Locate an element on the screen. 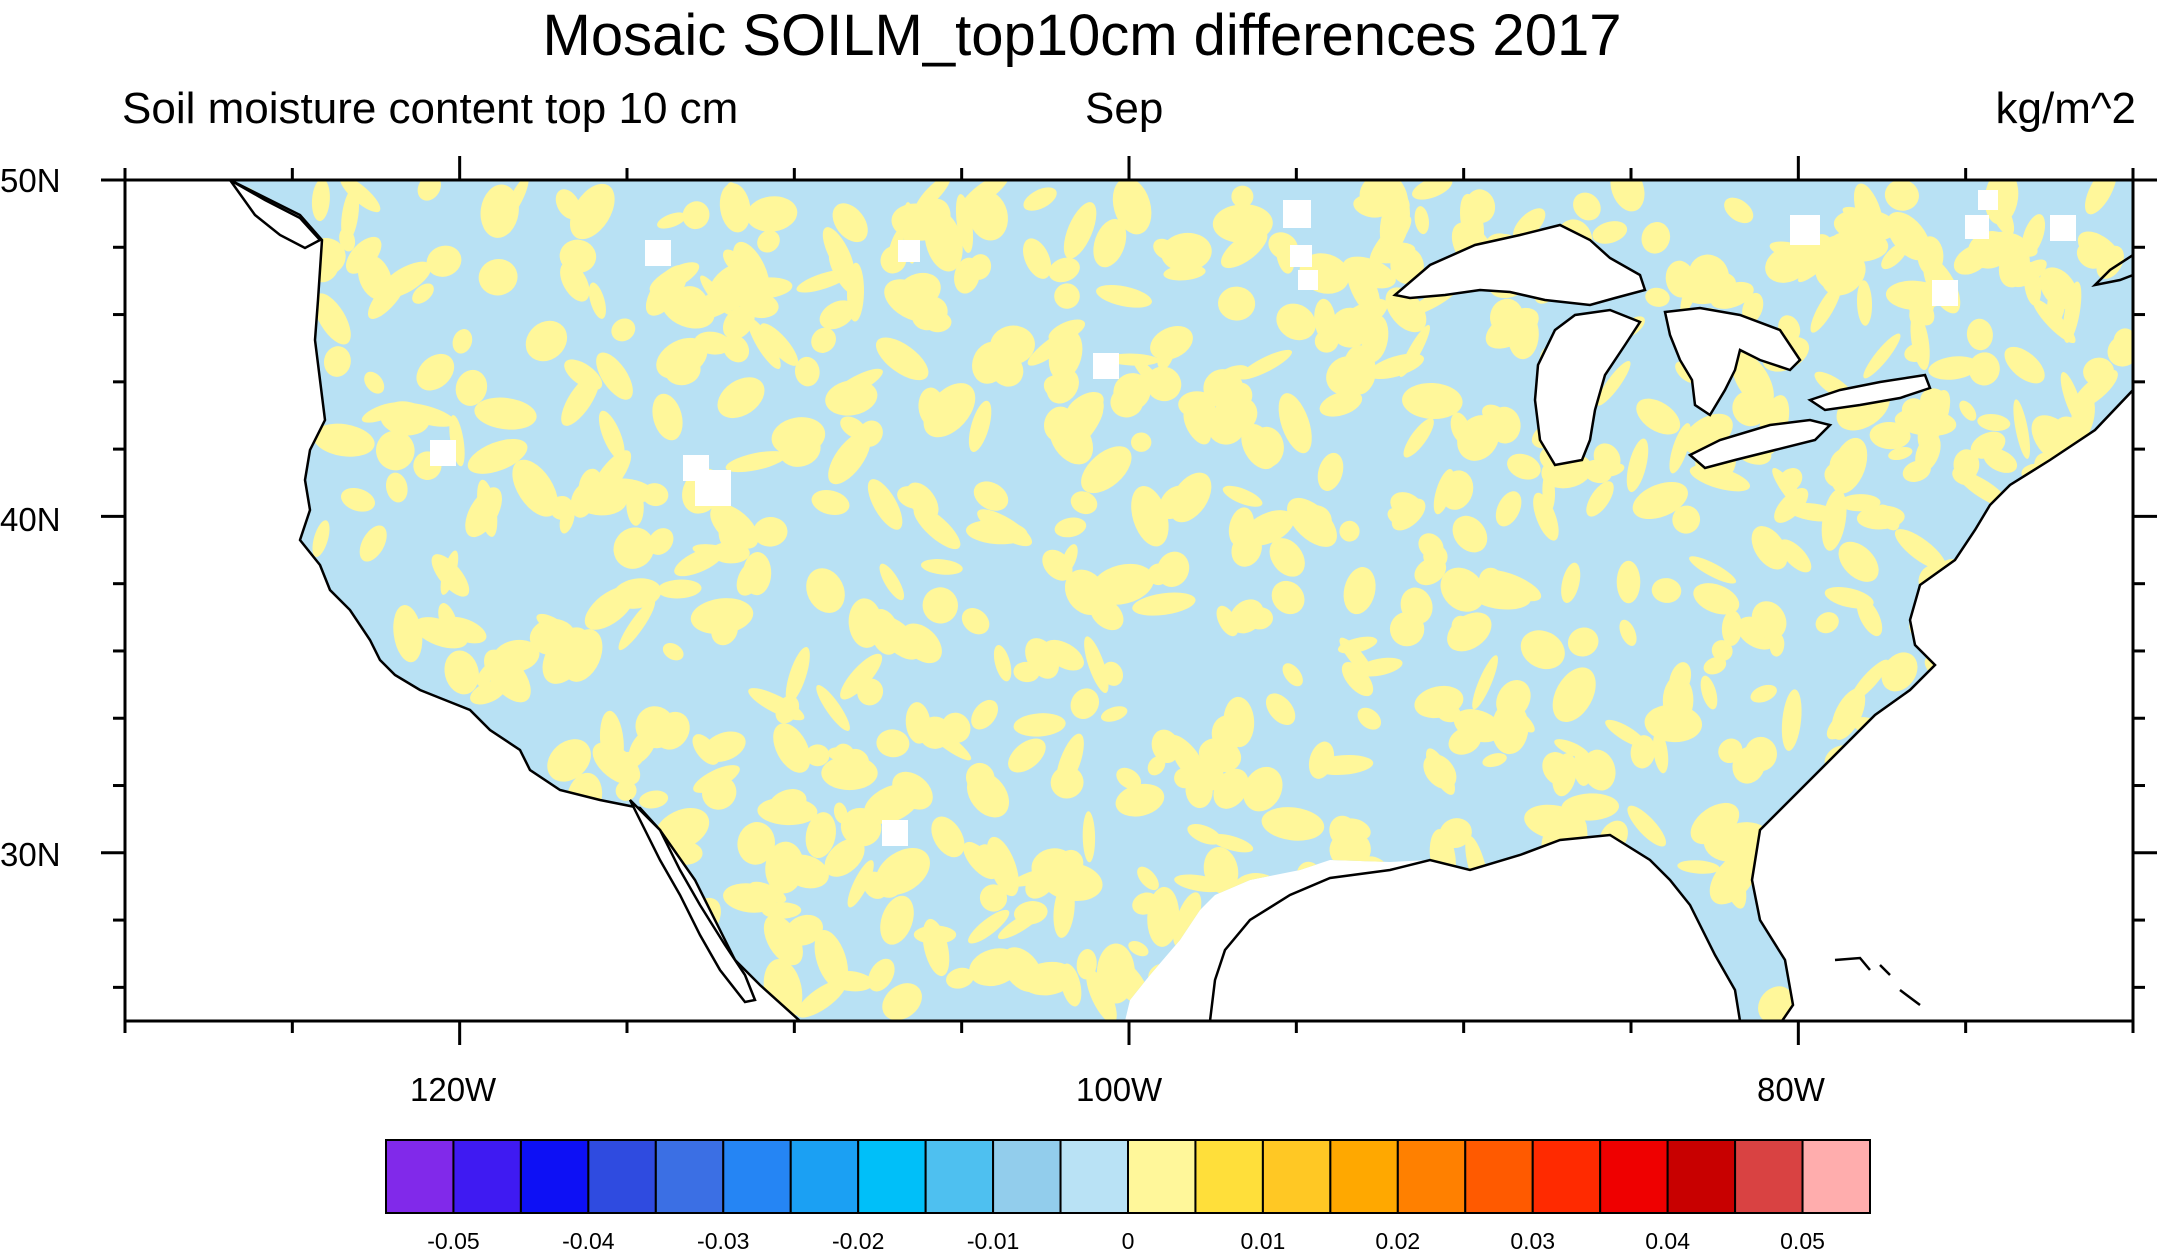 Image resolution: width=2164 pixels, height=1256 pixels. subtitle-left: Soil moisture content top 10 cm is located at coordinates (430, 108).